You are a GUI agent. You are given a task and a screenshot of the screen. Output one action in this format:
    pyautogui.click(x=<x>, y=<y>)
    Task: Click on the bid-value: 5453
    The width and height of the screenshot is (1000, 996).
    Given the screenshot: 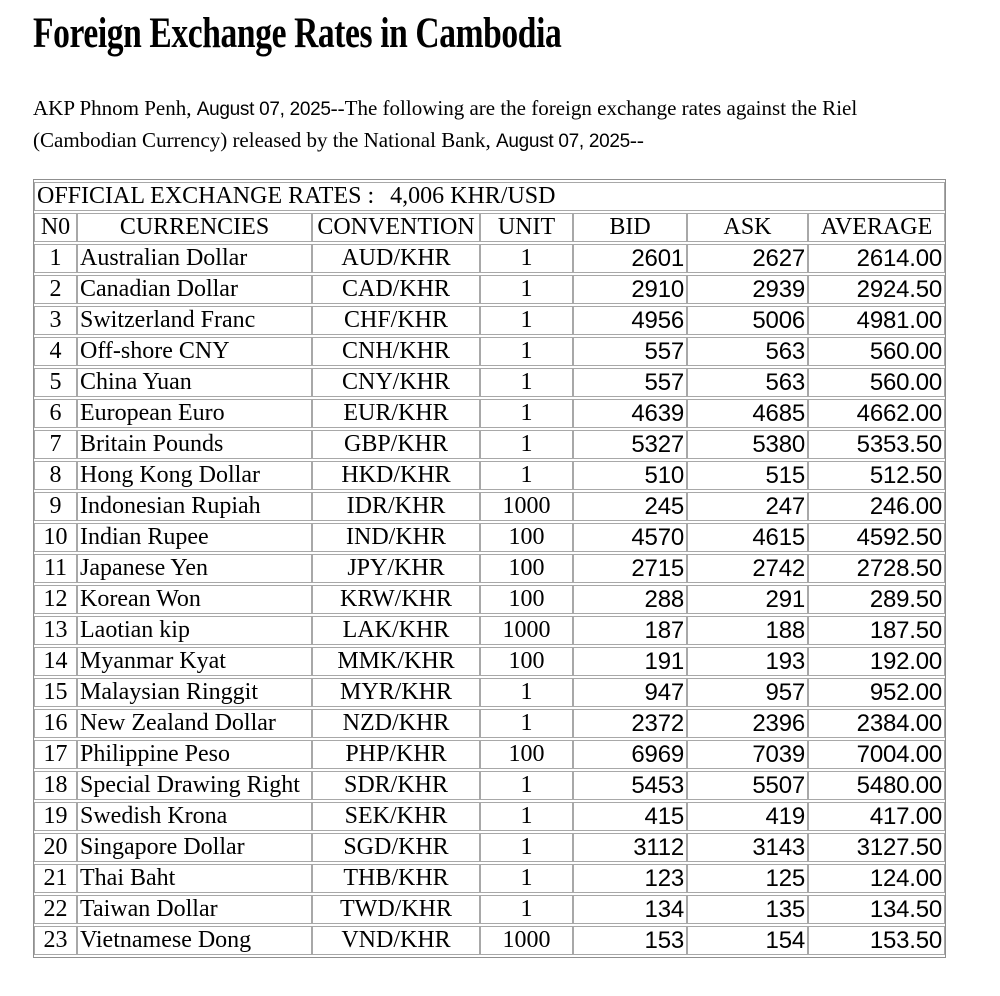 What is the action you would take?
    pyautogui.click(x=630, y=785)
    